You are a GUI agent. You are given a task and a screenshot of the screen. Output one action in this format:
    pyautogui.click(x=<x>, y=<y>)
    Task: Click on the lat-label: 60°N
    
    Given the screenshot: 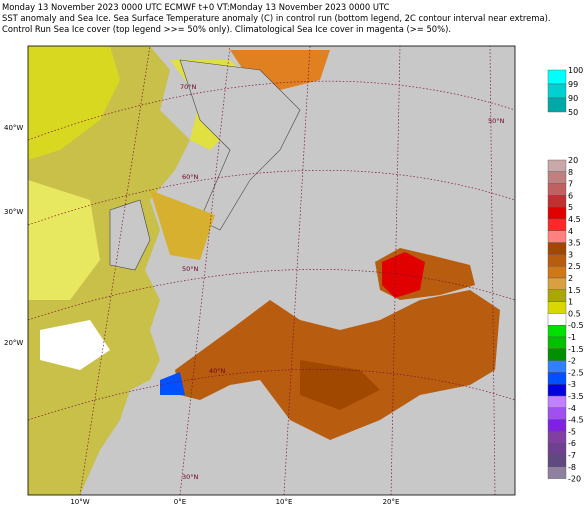 What is the action you would take?
    pyautogui.click(x=190, y=177)
    